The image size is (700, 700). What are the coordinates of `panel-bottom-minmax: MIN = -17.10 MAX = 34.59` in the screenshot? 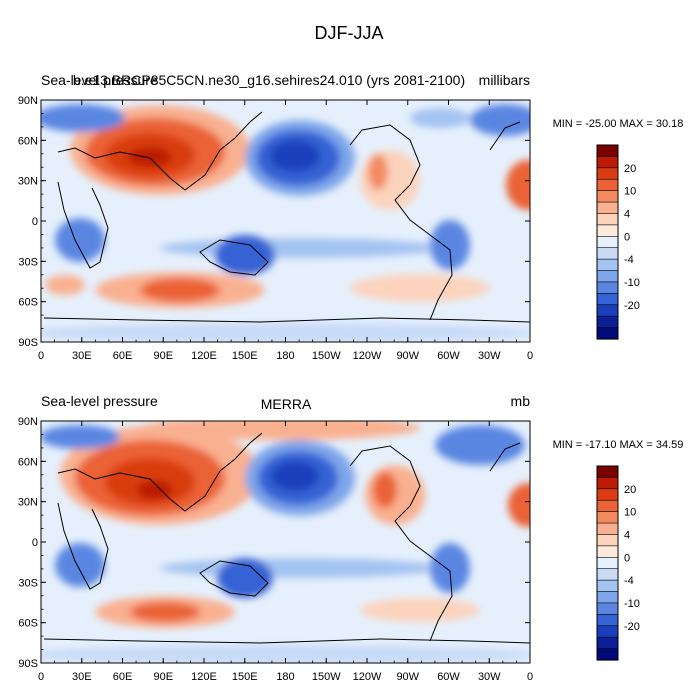 It's located at (618, 445).